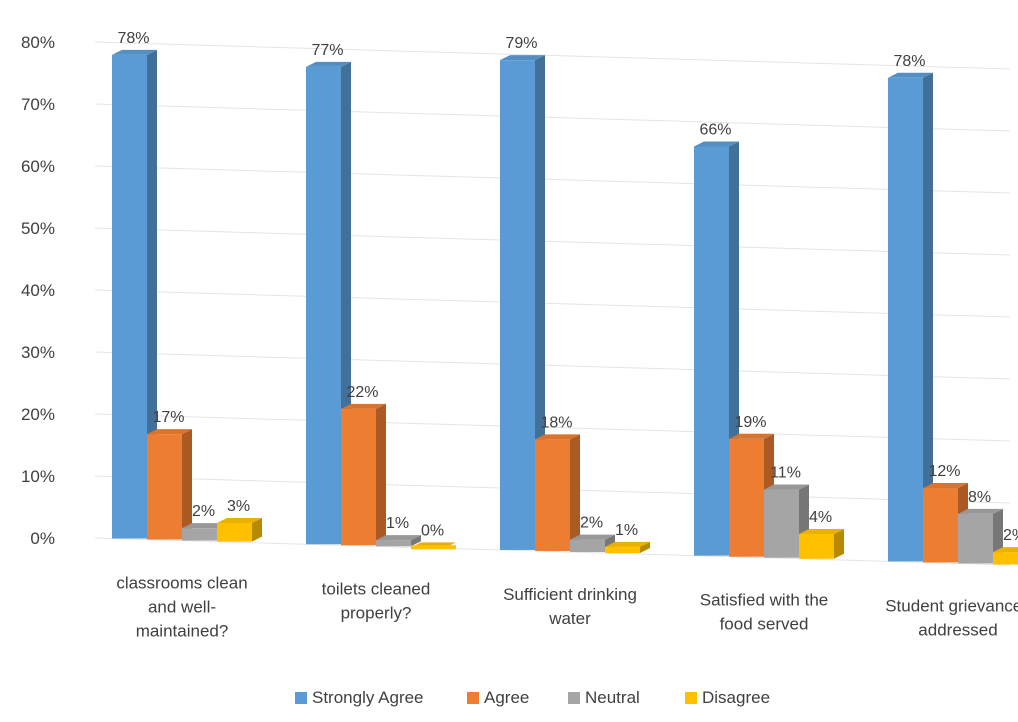 The image size is (1018, 722). What do you see at coordinates (38, 42) in the screenshot?
I see `y-tick-label: 80%` at bounding box center [38, 42].